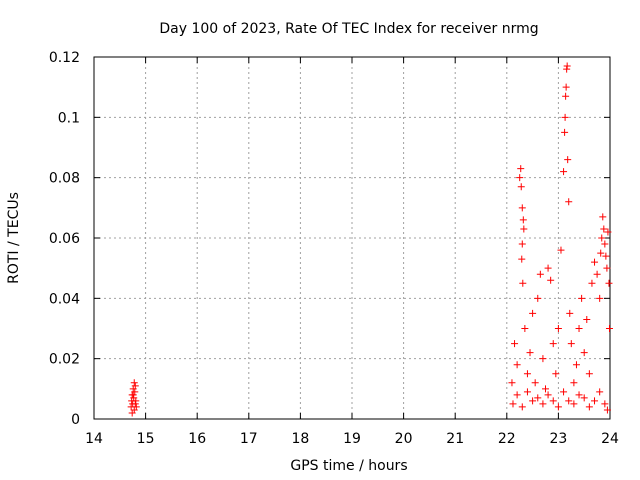  Describe the element at coordinates (249, 439) in the screenshot. I see `x-tick-label: 17` at that location.